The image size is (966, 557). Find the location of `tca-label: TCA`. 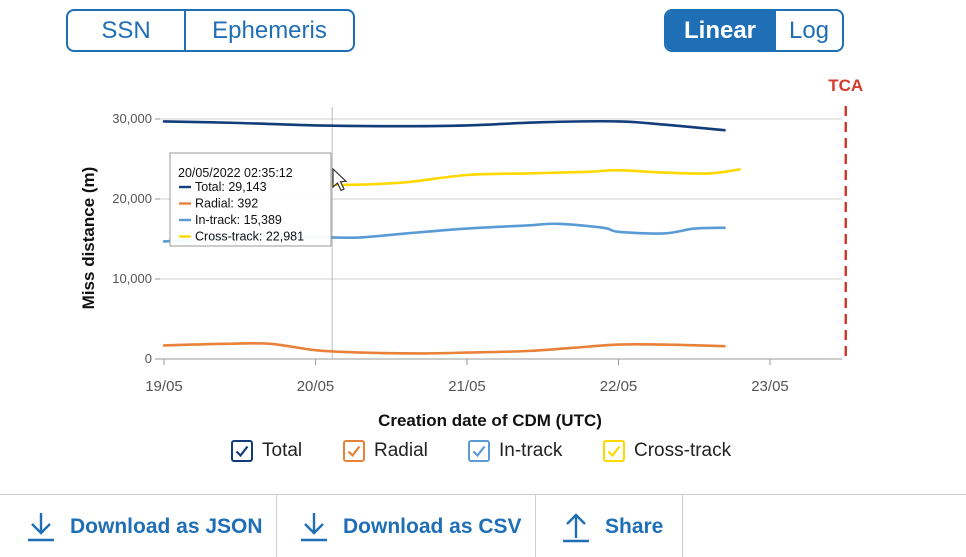

tca-label: TCA is located at coordinates (845, 85).